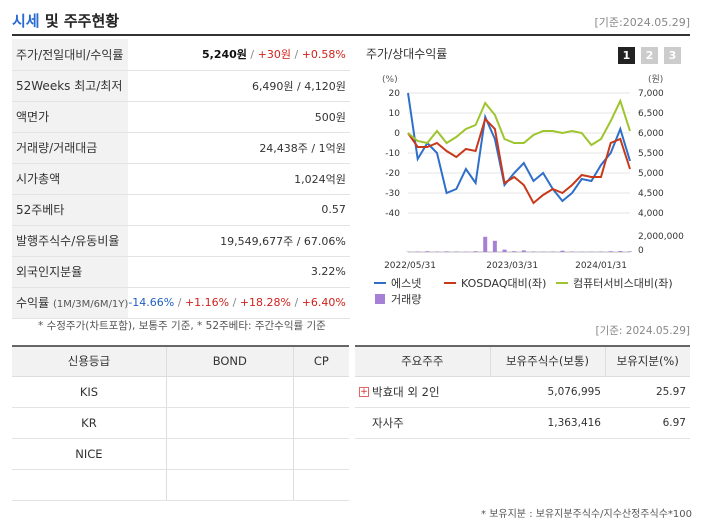 The height and width of the screenshot is (525, 702). What do you see at coordinates (406, 391) in the screenshot?
I see `holder-name-text: 박효대 외 2인` at bounding box center [406, 391].